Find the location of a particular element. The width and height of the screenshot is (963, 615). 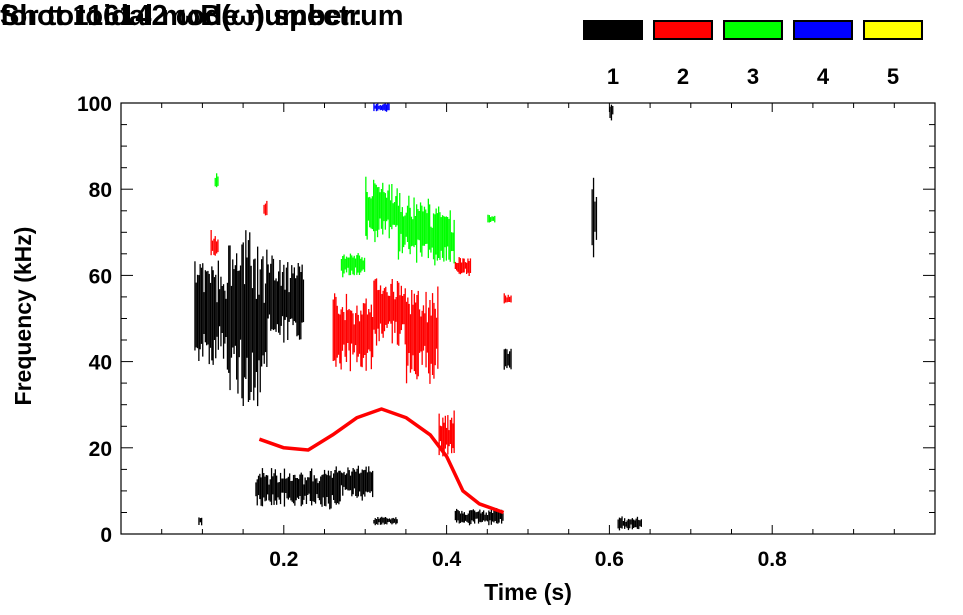

legend-label-2: 2 is located at coordinates (683, 76).